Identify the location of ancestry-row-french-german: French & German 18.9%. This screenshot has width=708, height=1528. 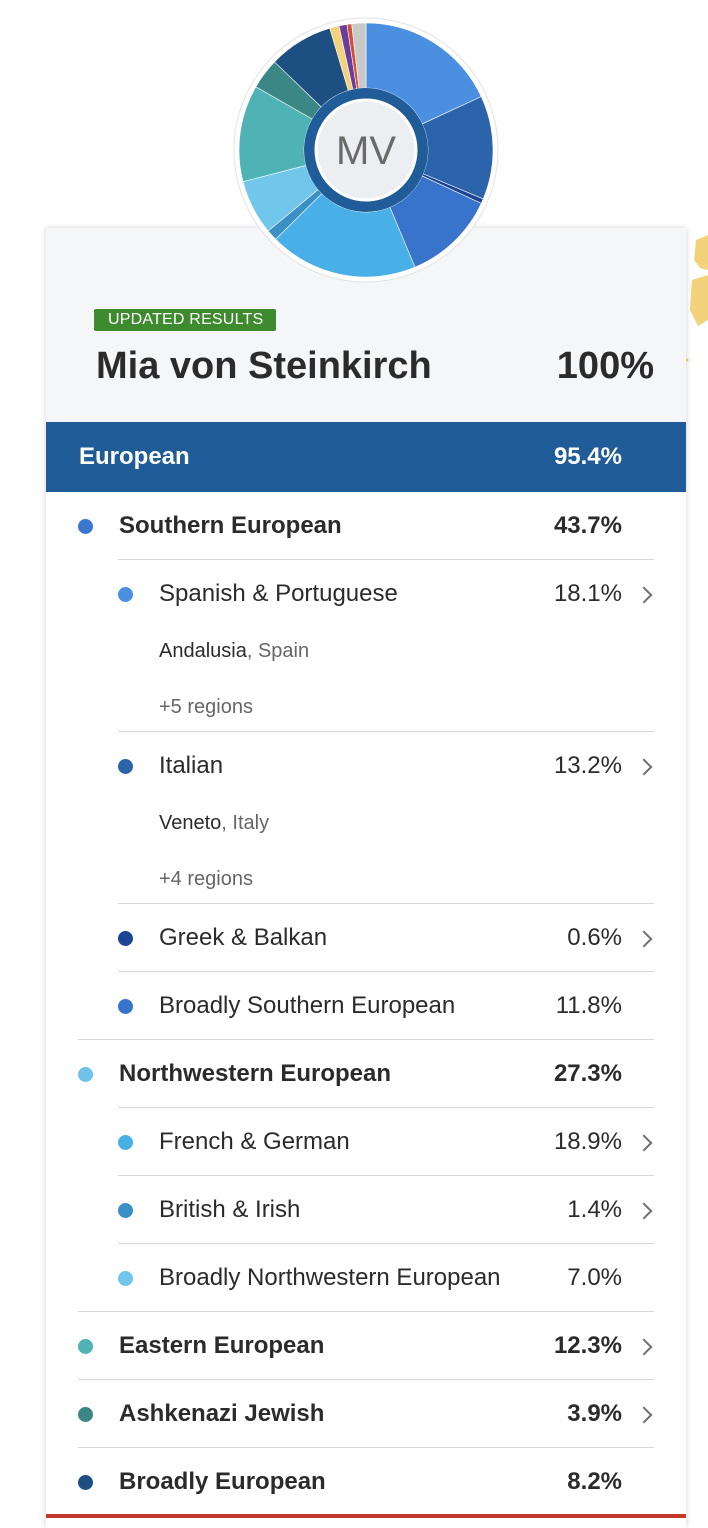
(366, 1142).